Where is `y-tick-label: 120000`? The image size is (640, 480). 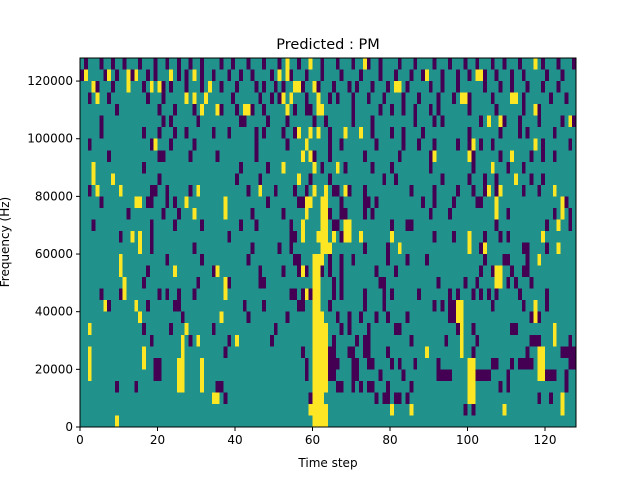 y-tick-label: 120000 is located at coordinates (50, 81).